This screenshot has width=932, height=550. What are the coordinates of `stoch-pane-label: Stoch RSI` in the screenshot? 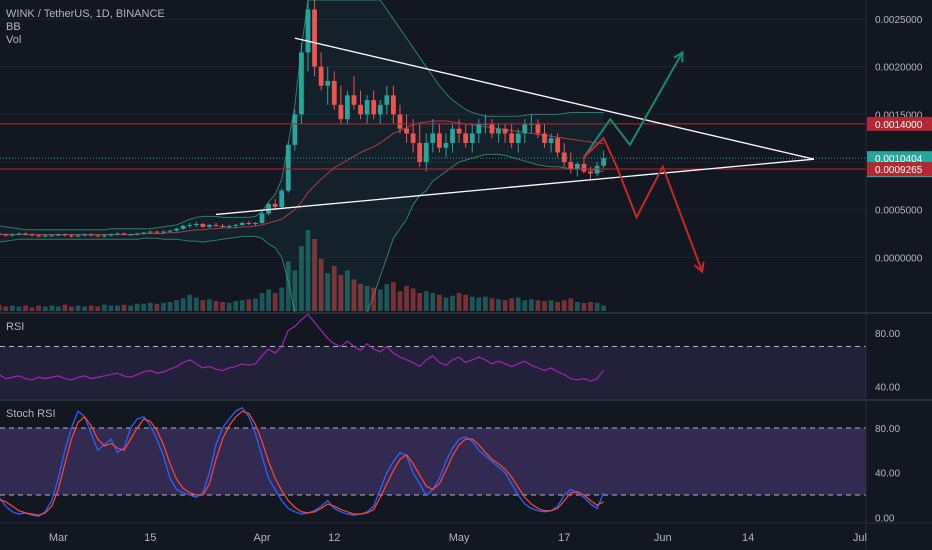 It's located at (31, 414).